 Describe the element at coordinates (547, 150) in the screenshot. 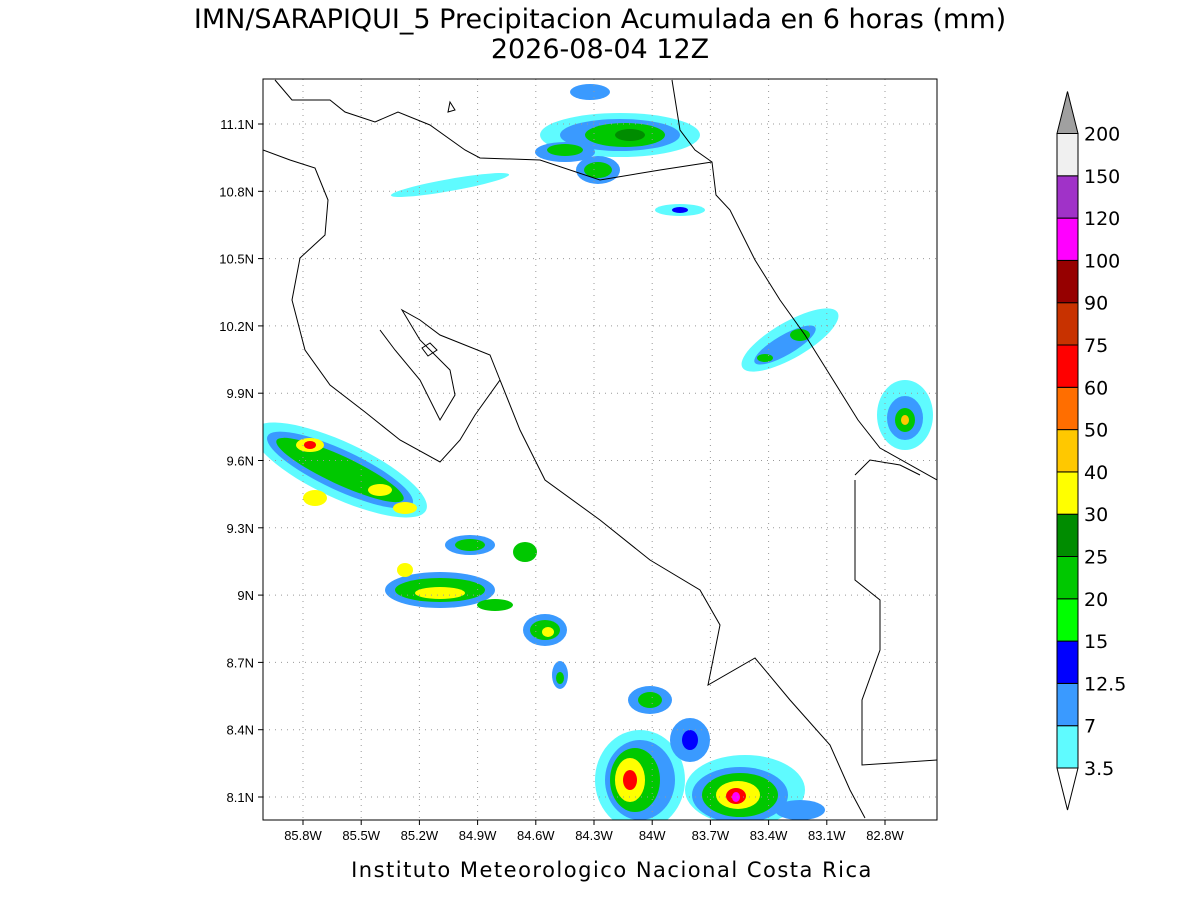

I see `precip-north` at that location.